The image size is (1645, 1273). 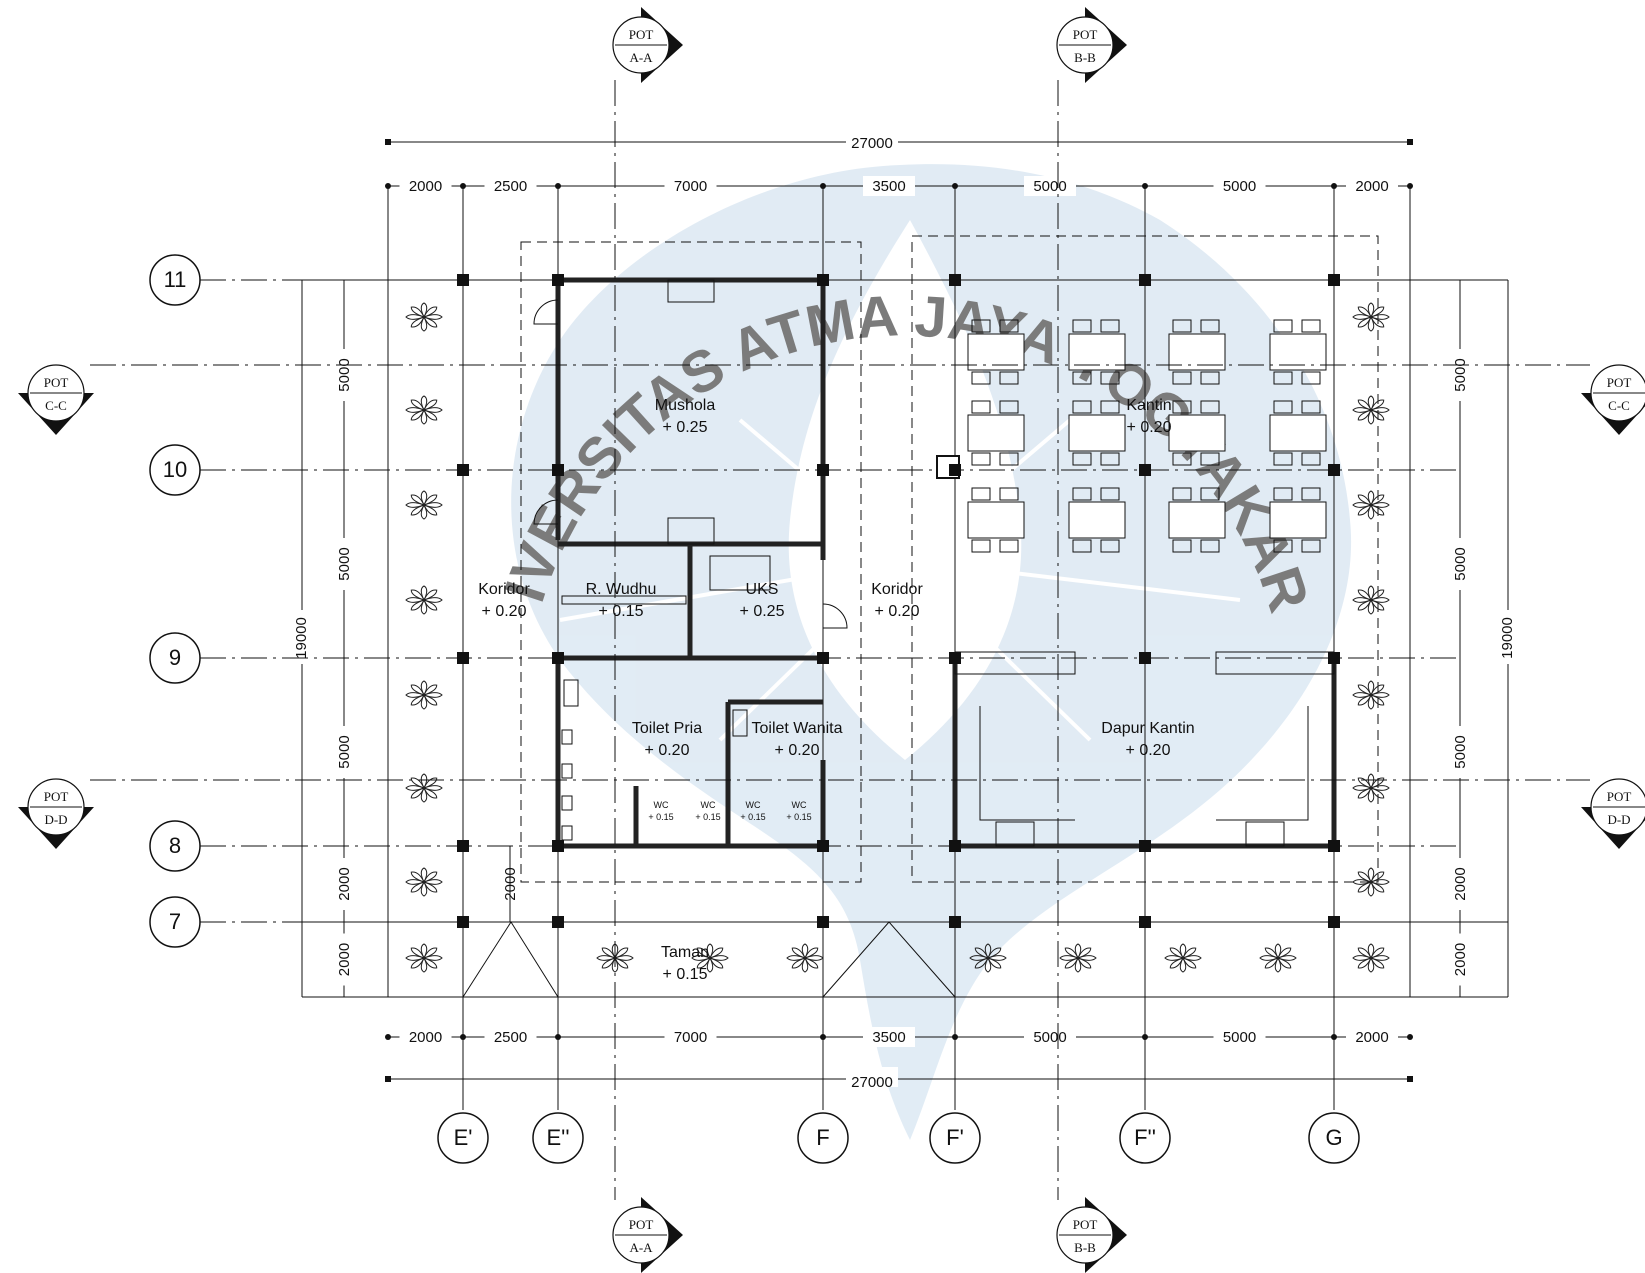 I want to click on room-toilet-wanita-level: + 0.20, so click(x=797, y=750).